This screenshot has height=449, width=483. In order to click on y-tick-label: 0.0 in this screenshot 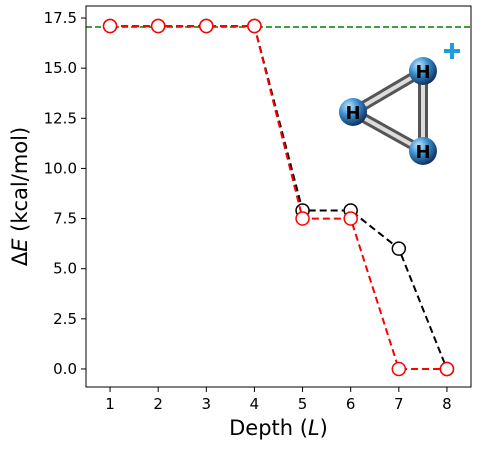, I will do `click(65, 369)`.